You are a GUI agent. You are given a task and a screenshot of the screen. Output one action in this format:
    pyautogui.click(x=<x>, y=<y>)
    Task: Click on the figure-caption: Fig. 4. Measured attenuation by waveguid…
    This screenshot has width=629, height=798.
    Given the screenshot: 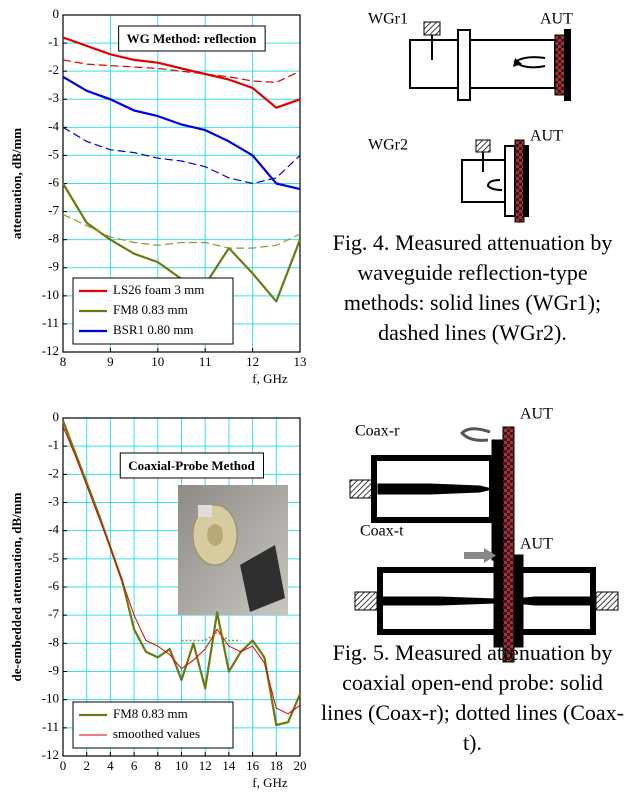 What is the action you would take?
    pyautogui.click(x=472, y=287)
    